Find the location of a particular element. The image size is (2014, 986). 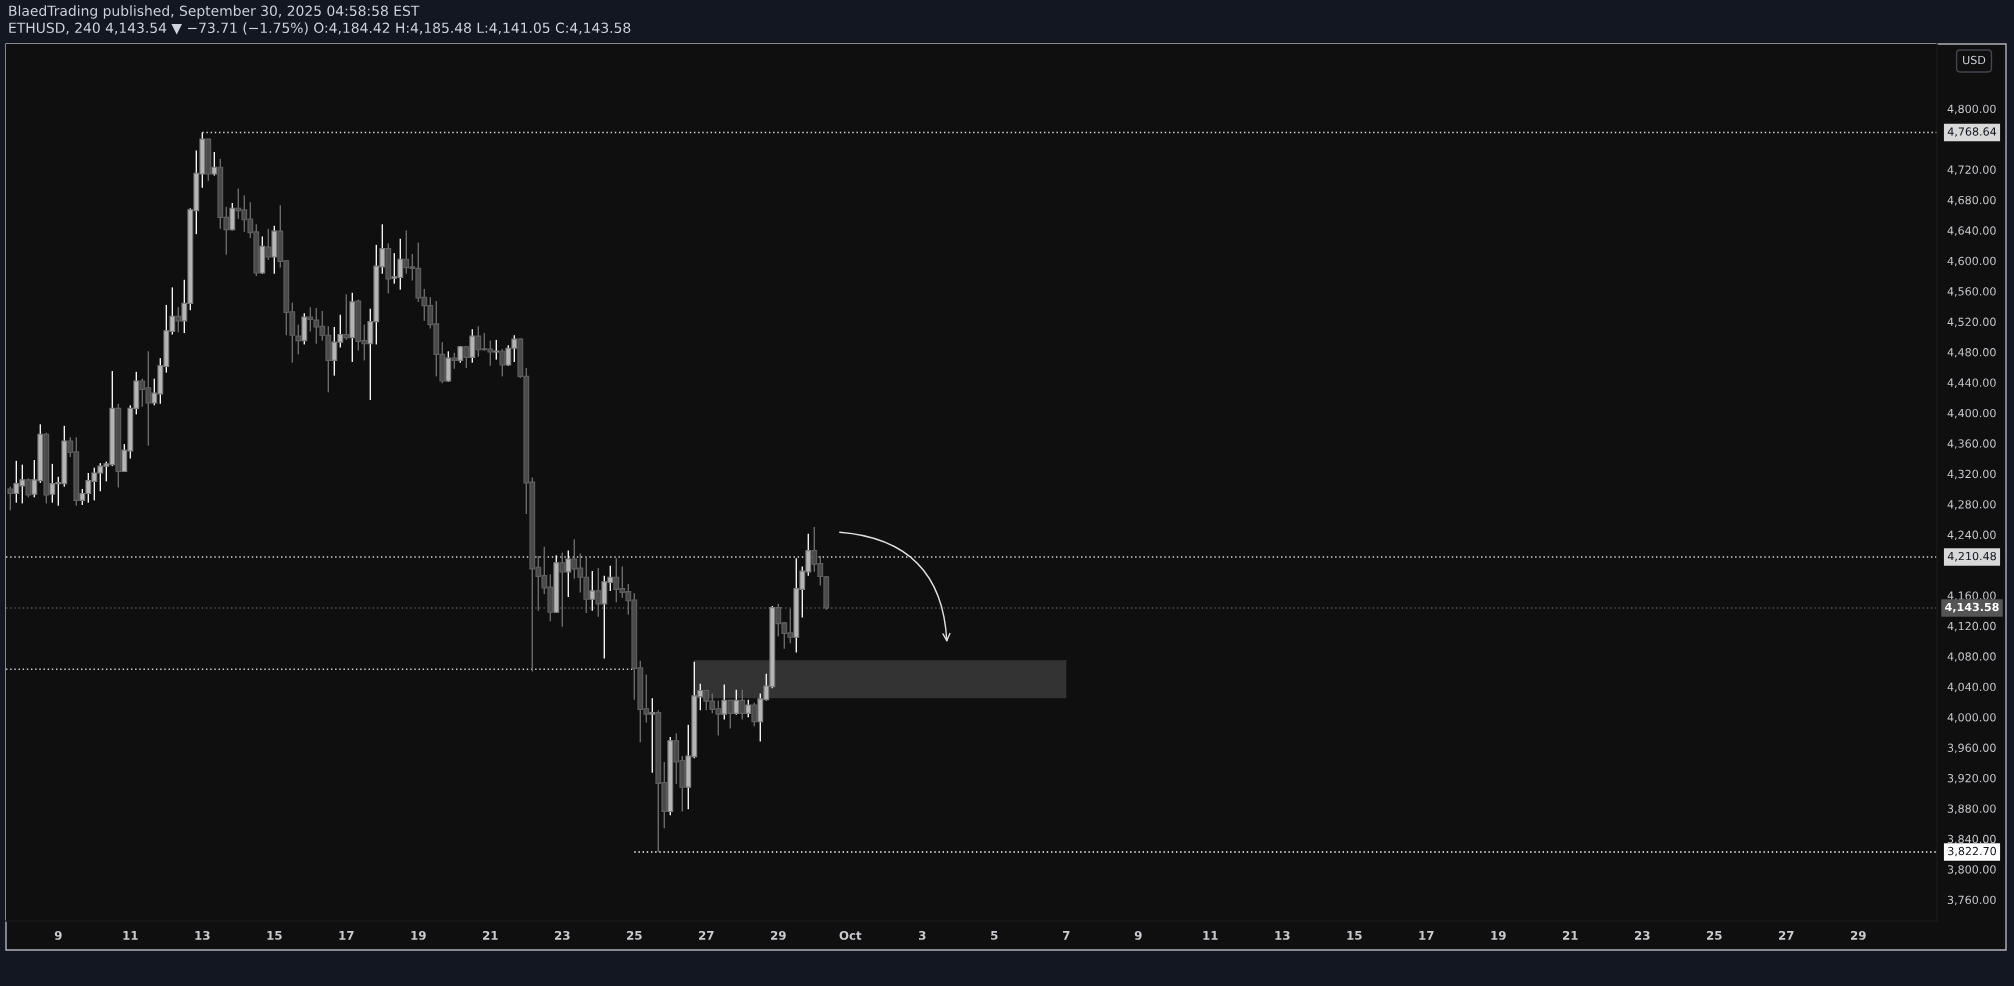

y-tick-label: 3,880.00 is located at coordinates (1971, 809).